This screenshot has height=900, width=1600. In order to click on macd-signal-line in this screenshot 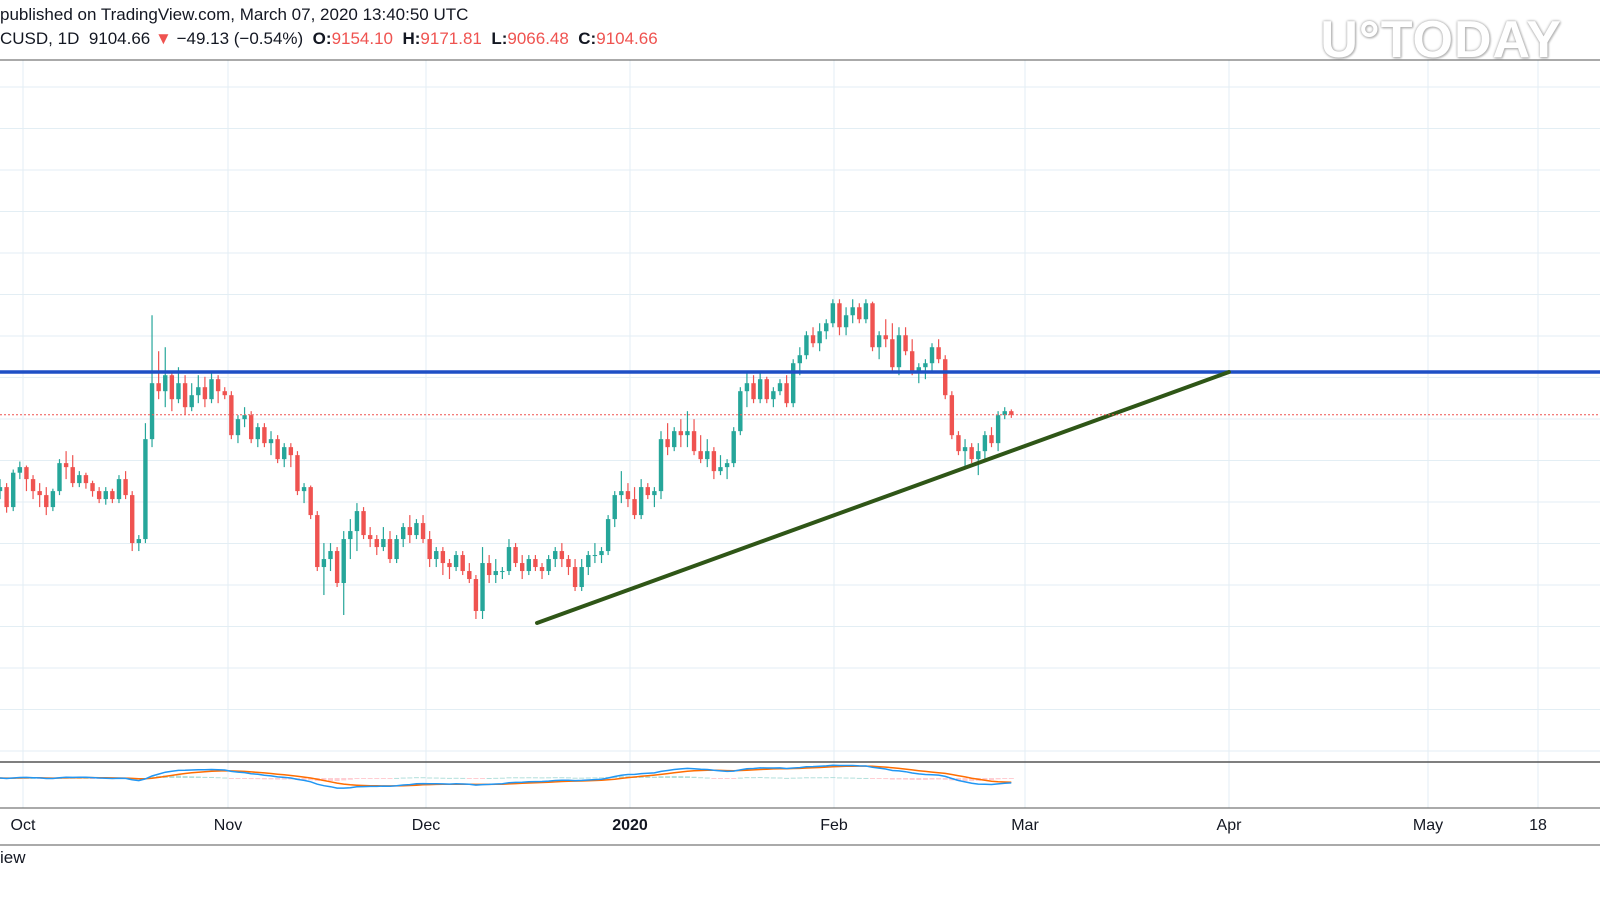, I will do `click(506, 776)`.